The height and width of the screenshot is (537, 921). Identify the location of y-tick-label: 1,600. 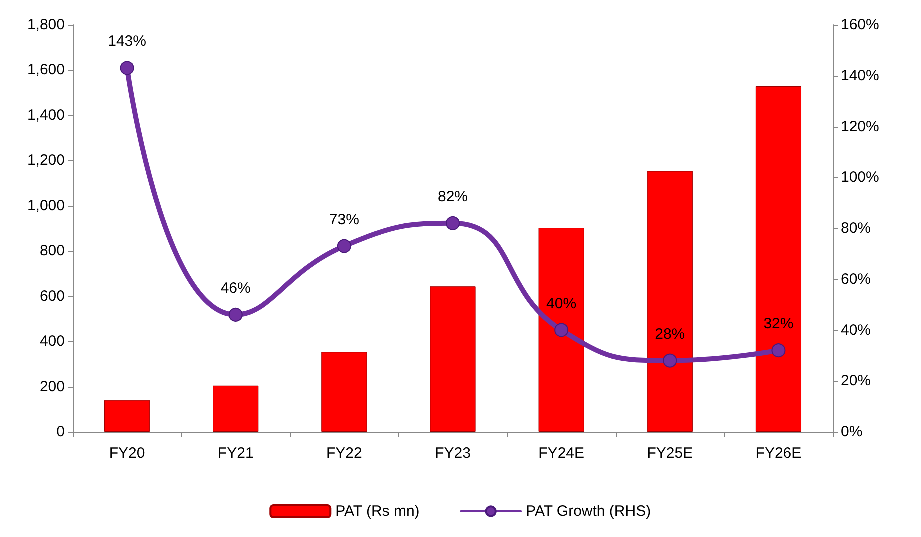
(46, 70).